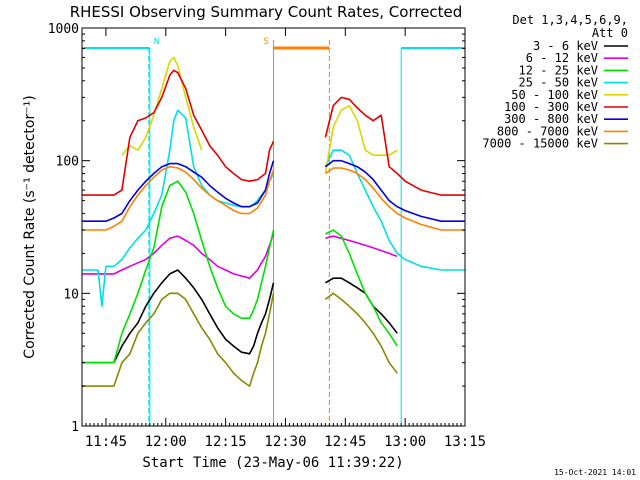 This screenshot has height=480, width=640. I want to click on legend-label: 3 - 6 keV, so click(565, 46).